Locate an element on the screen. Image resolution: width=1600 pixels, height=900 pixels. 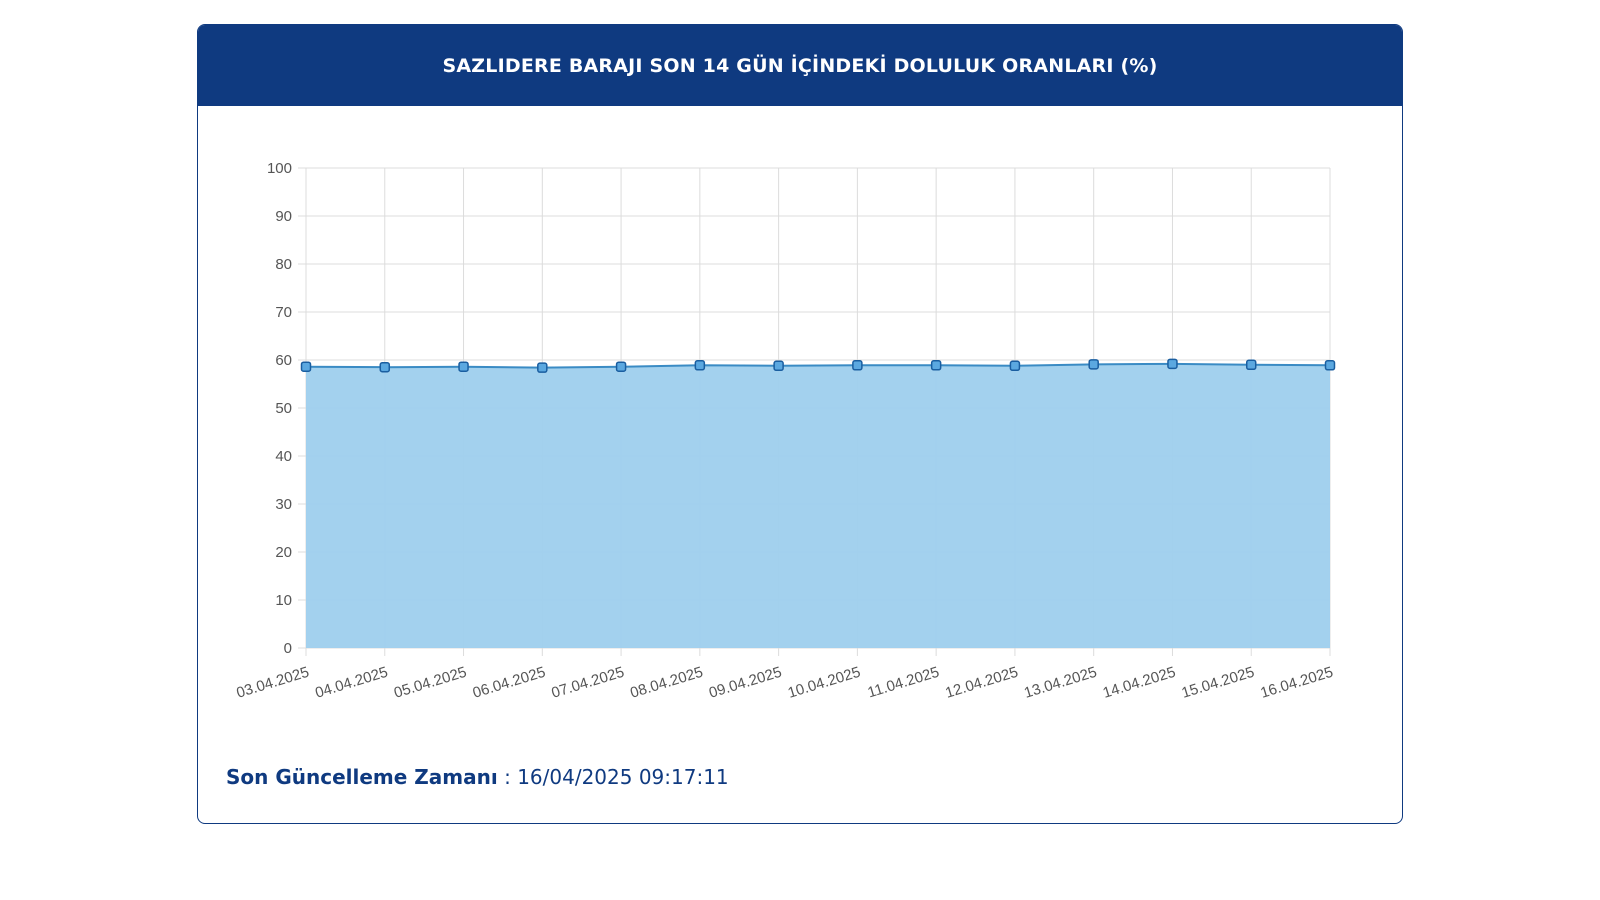
x-tick-label: 07.04.2025 is located at coordinates (587, 683).